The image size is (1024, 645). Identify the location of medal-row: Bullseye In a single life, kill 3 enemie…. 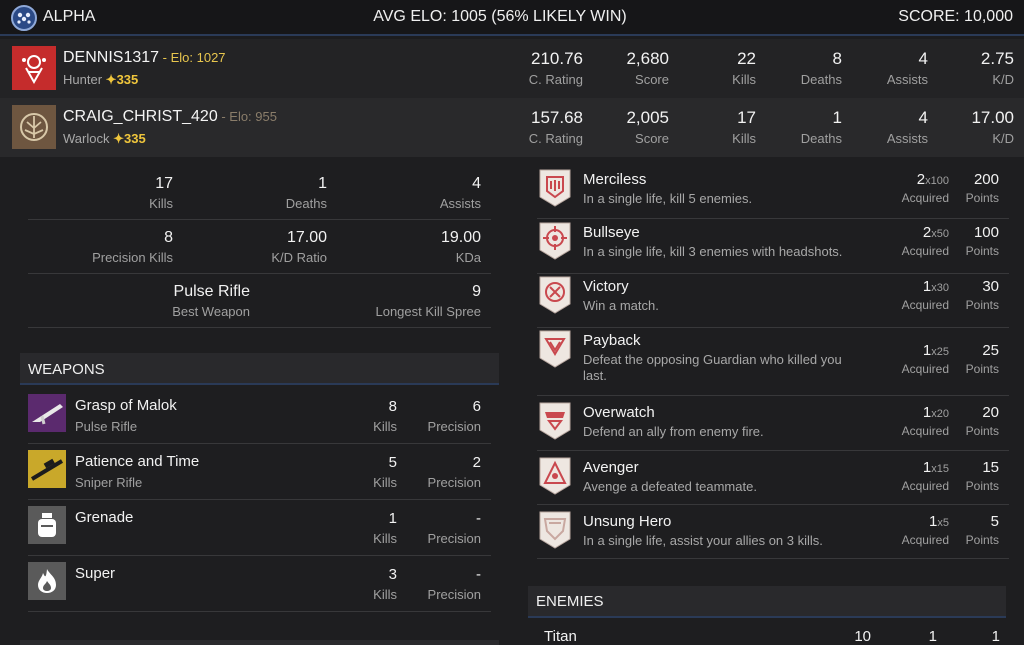
(773, 247).